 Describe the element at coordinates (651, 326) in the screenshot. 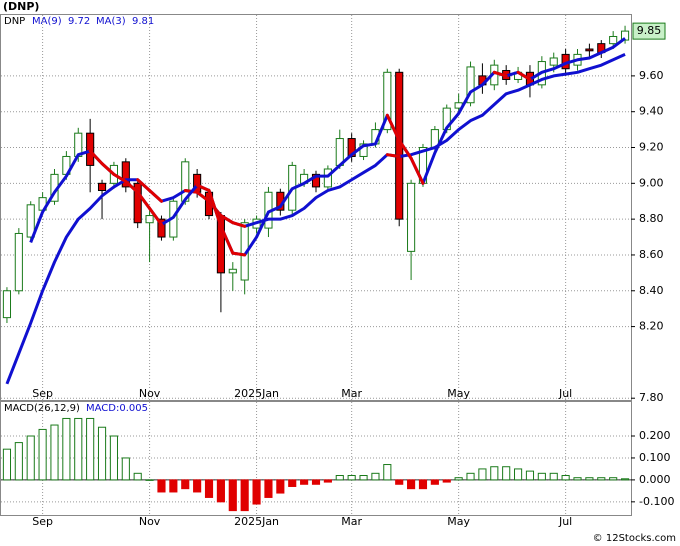

I see `y-tick-label: 8.20` at that location.